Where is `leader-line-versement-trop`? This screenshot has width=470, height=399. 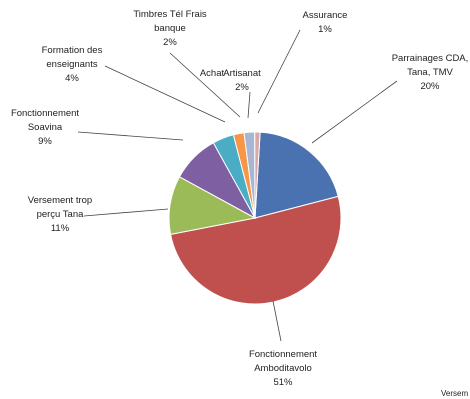
leader-line-versement-trop is located at coordinates (126, 212).